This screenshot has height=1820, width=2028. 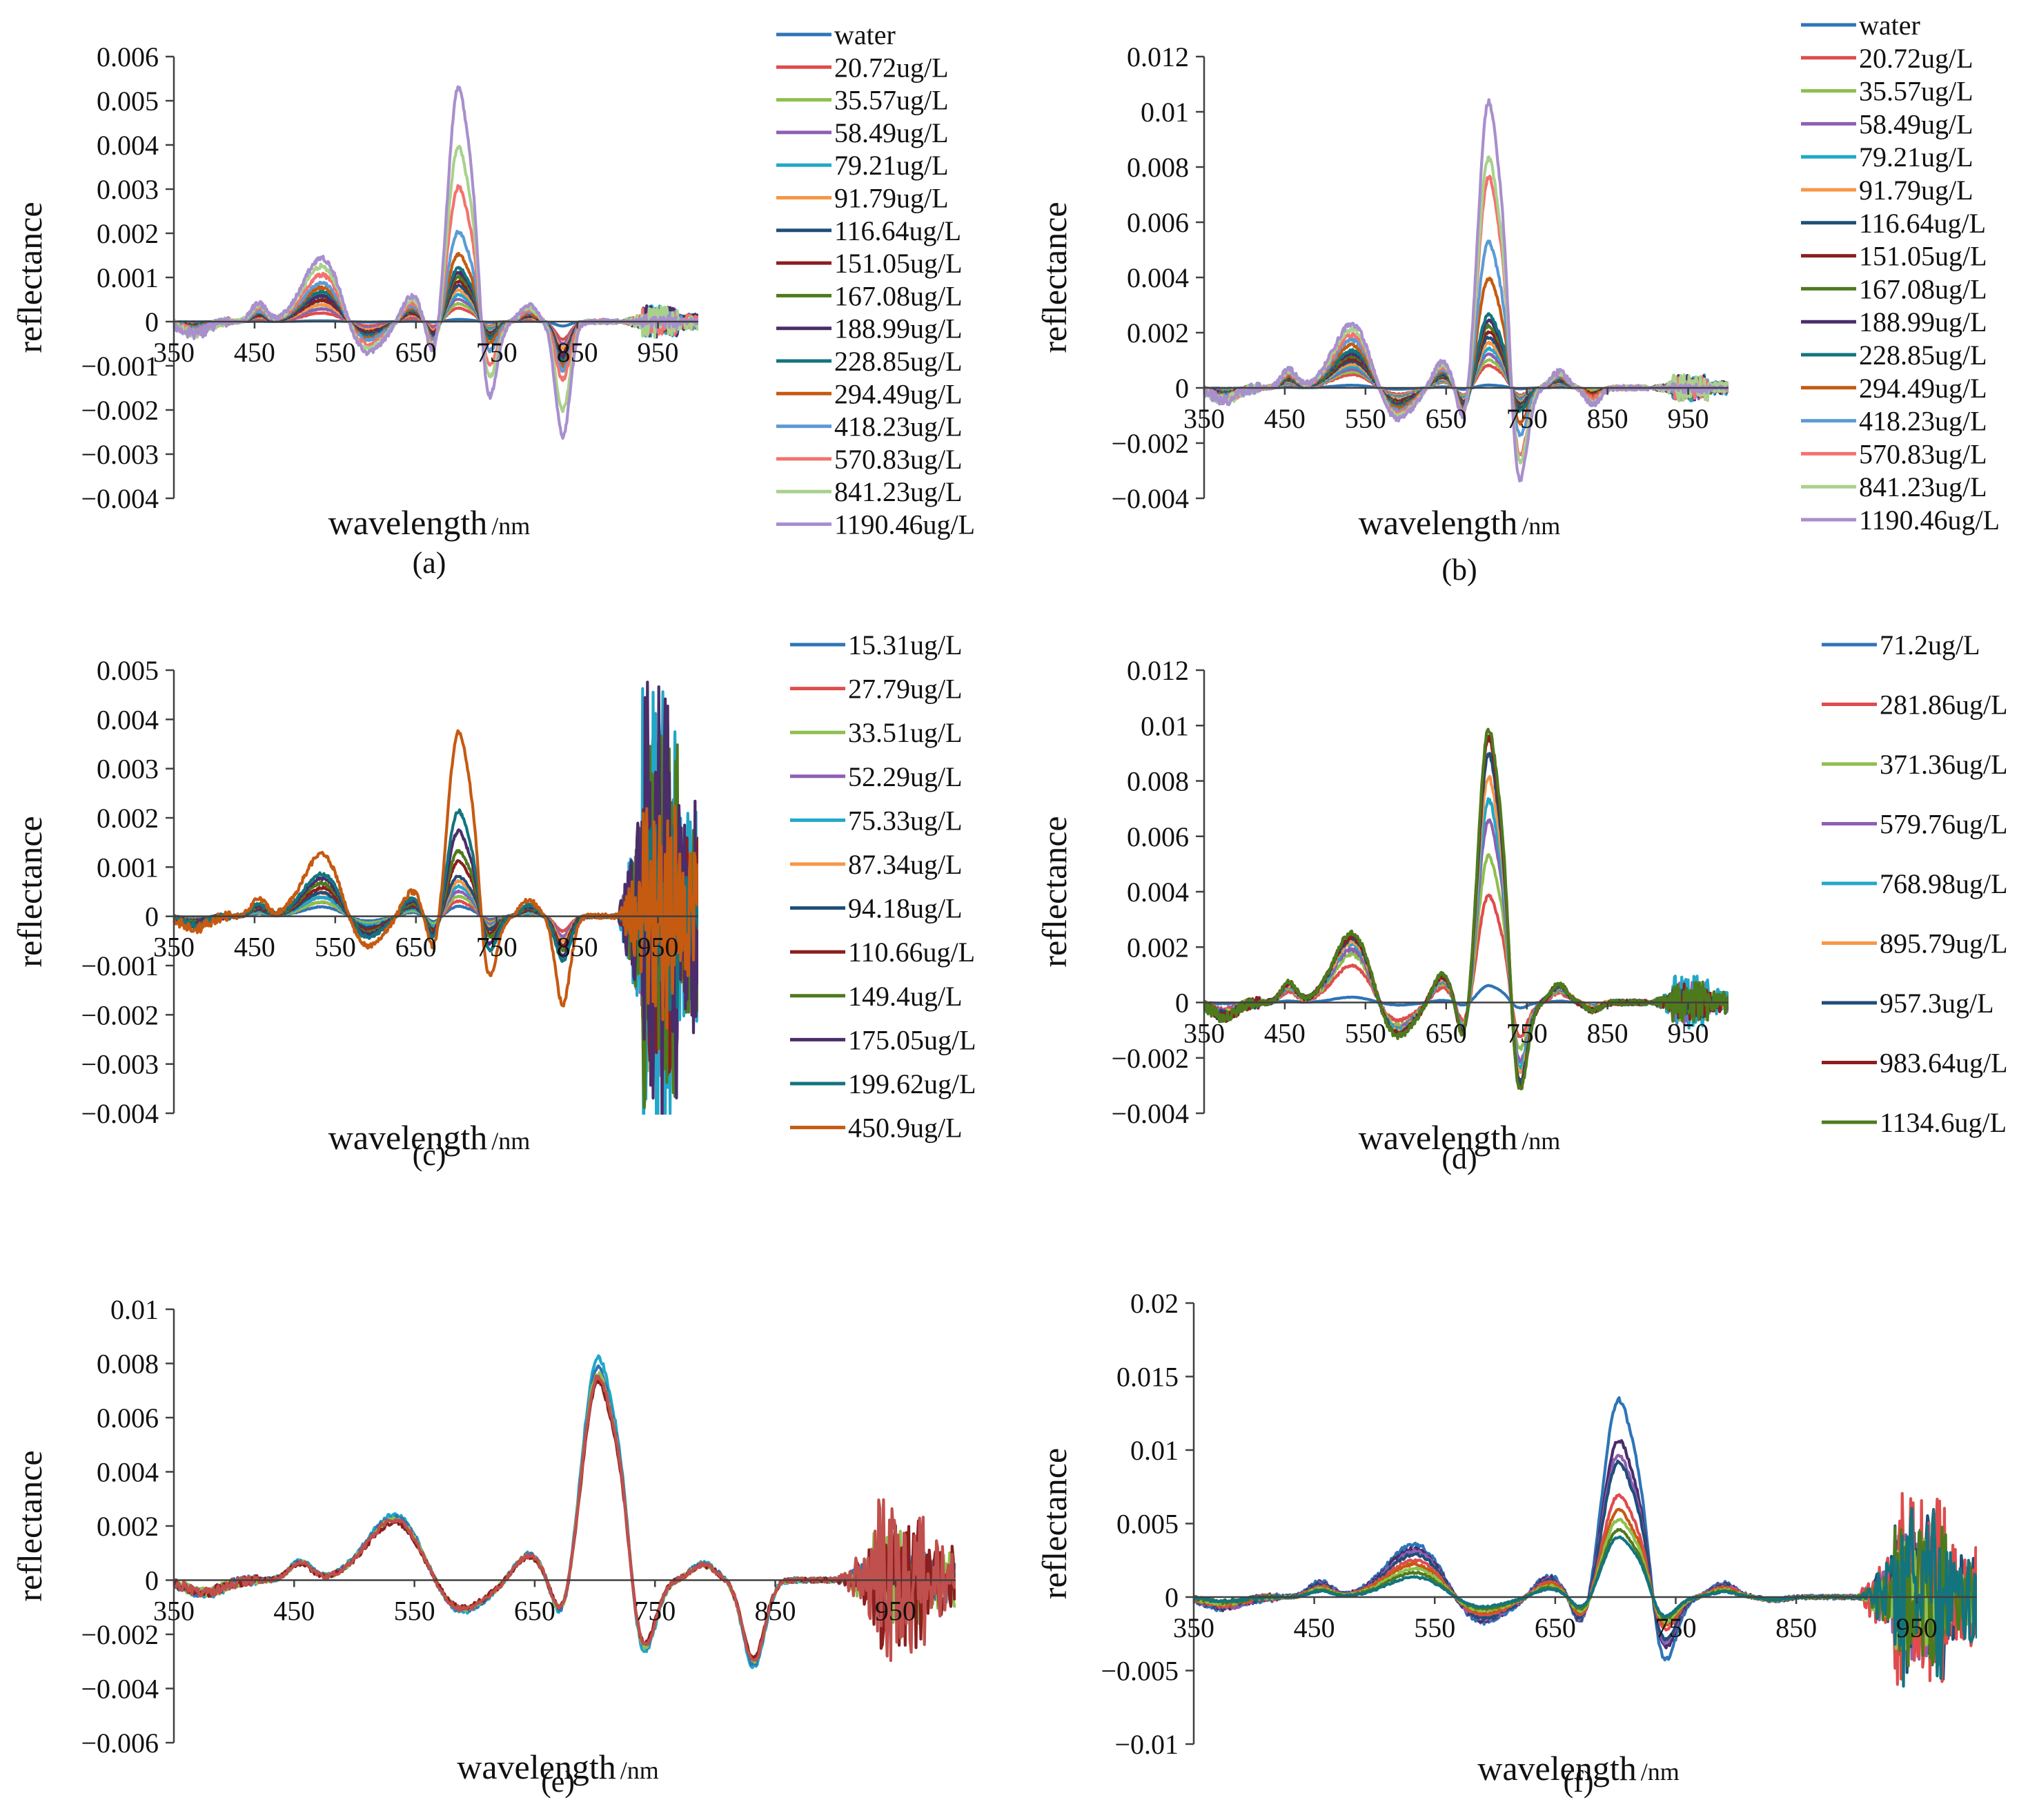 What do you see at coordinates (905, 732) in the screenshot?
I see `legend-label: 33.51ug/L` at bounding box center [905, 732].